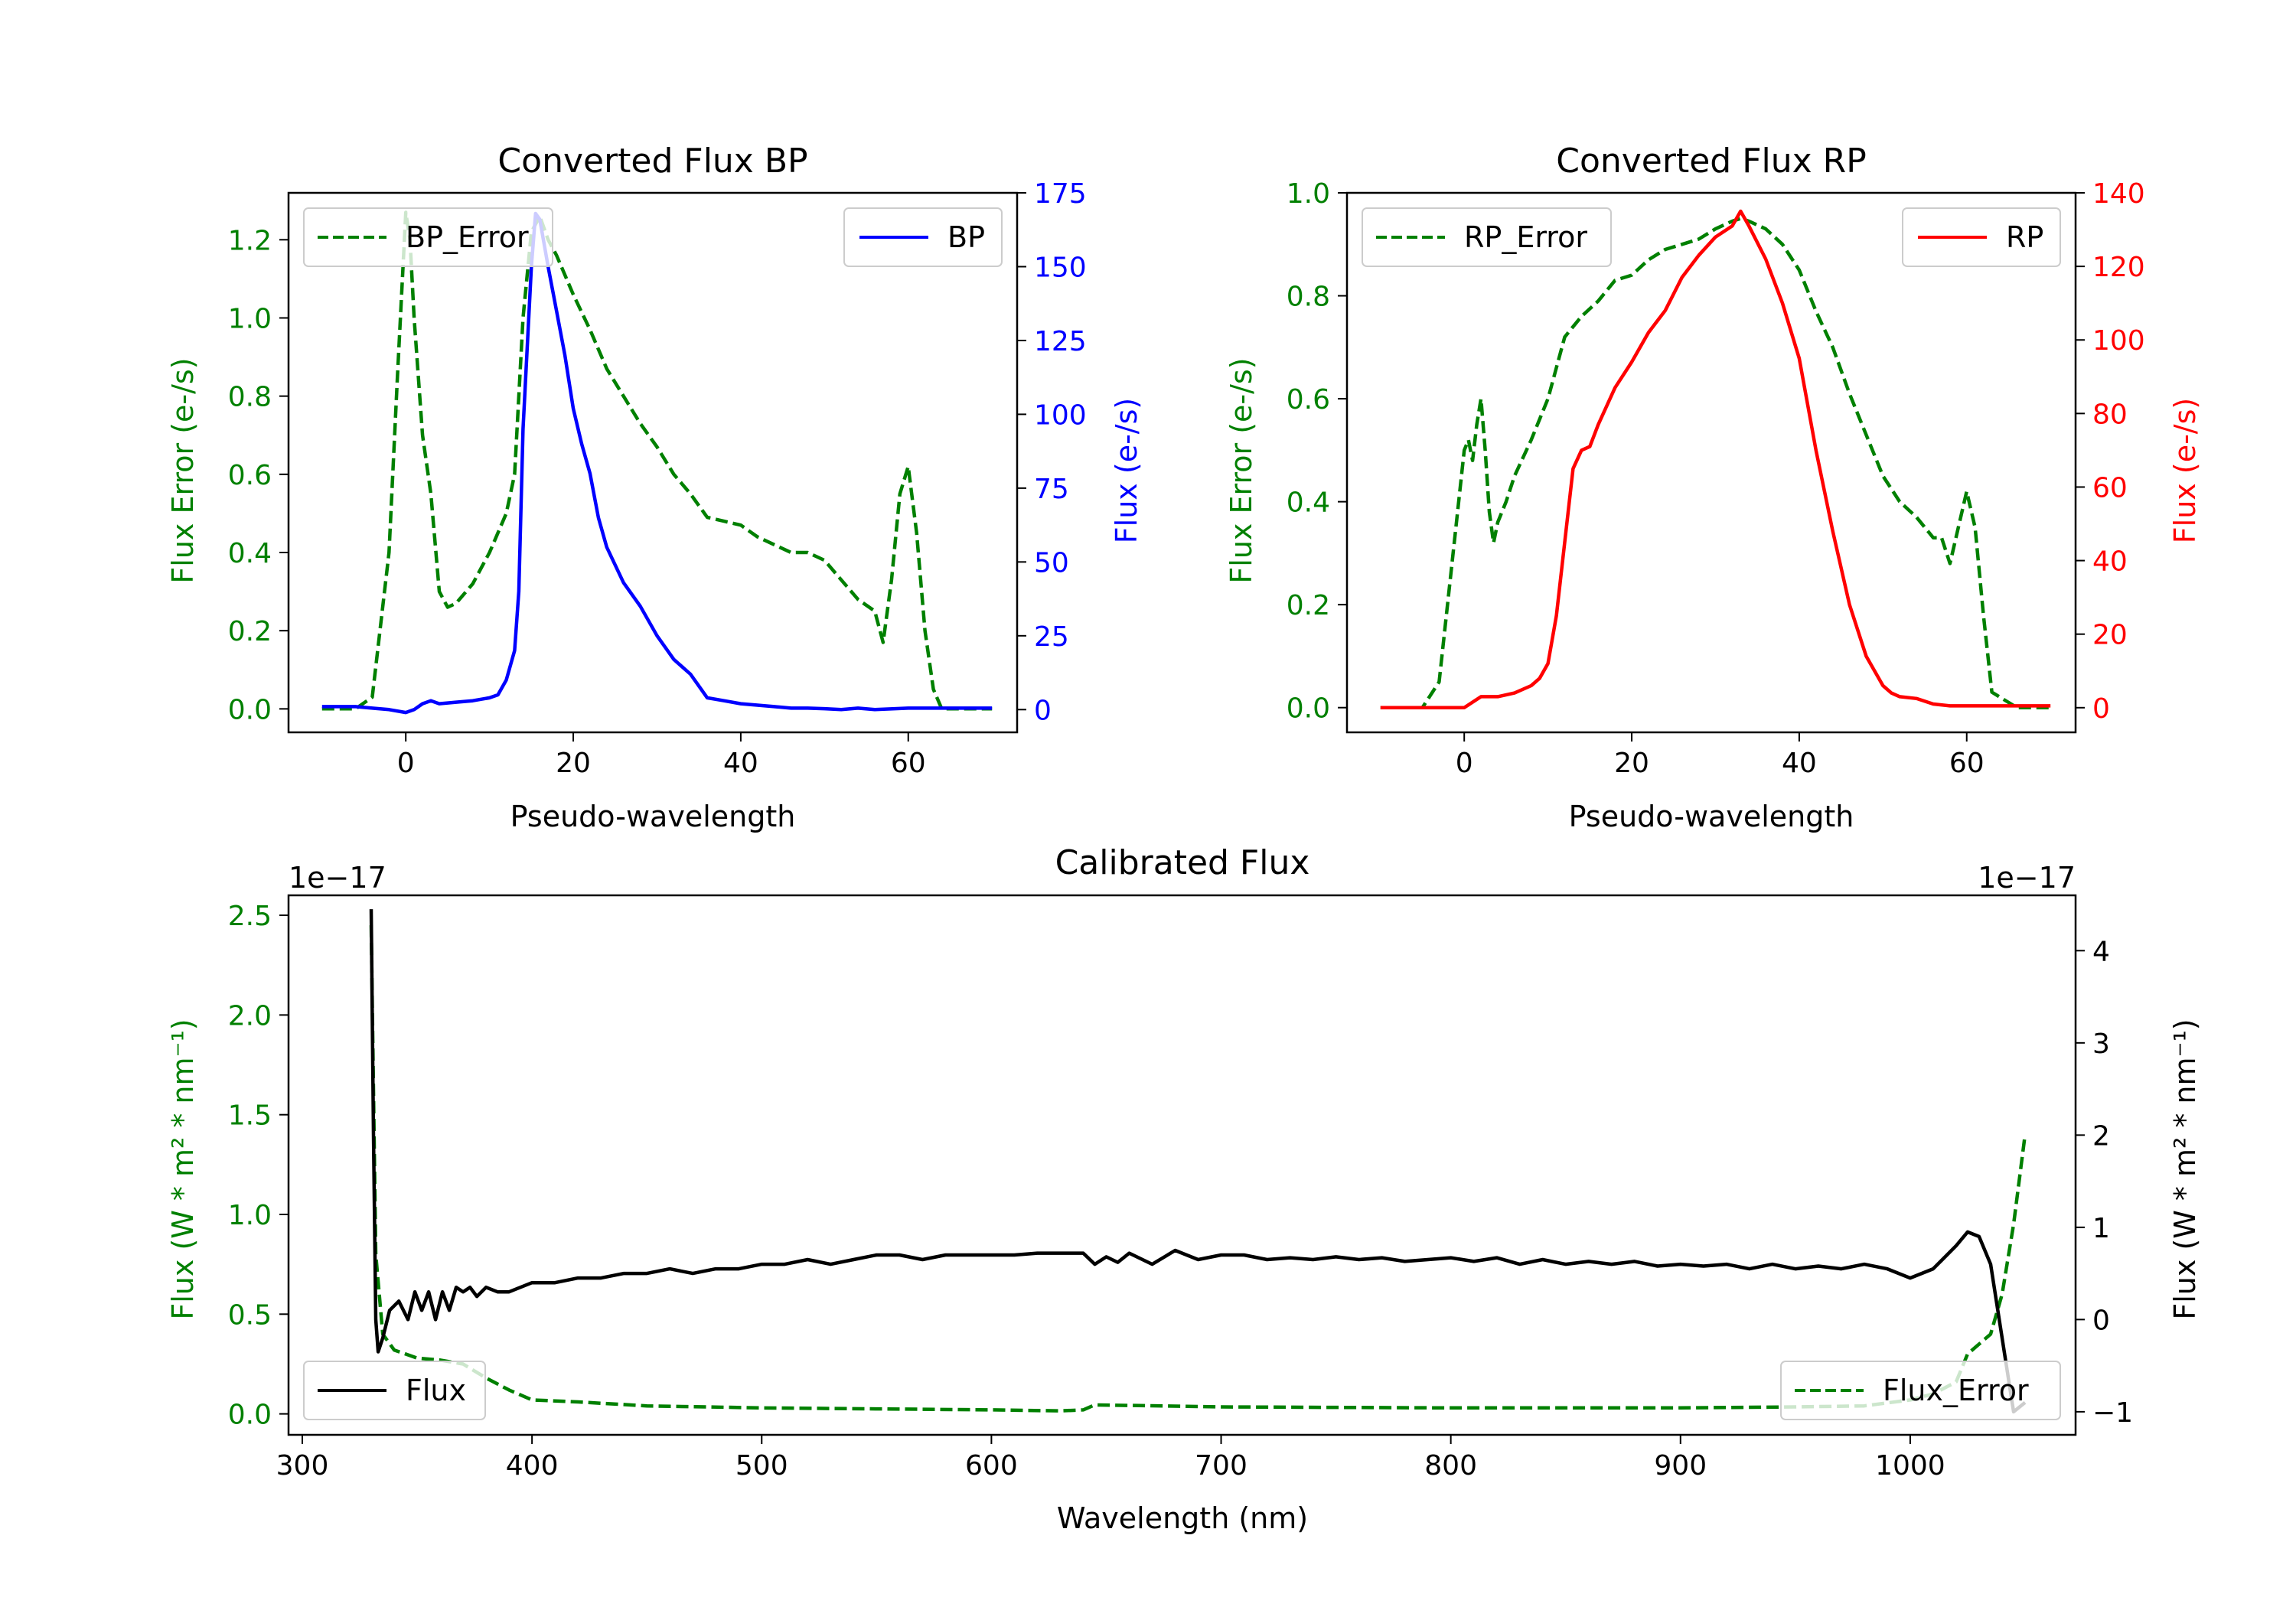  What do you see at coordinates (1308, 400) in the screenshot?
I see `rp-ytick-left-label: 0.6` at bounding box center [1308, 400].